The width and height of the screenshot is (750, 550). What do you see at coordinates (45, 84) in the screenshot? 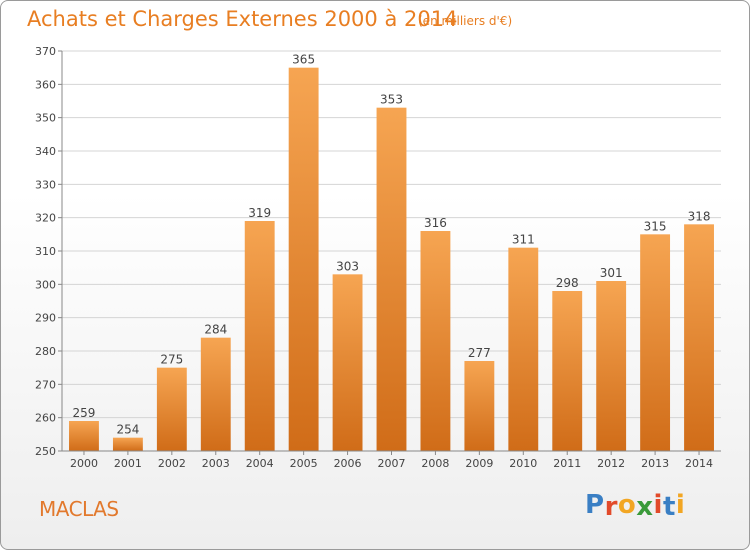
I see `y-tick-label: 360` at bounding box center [45, 84].